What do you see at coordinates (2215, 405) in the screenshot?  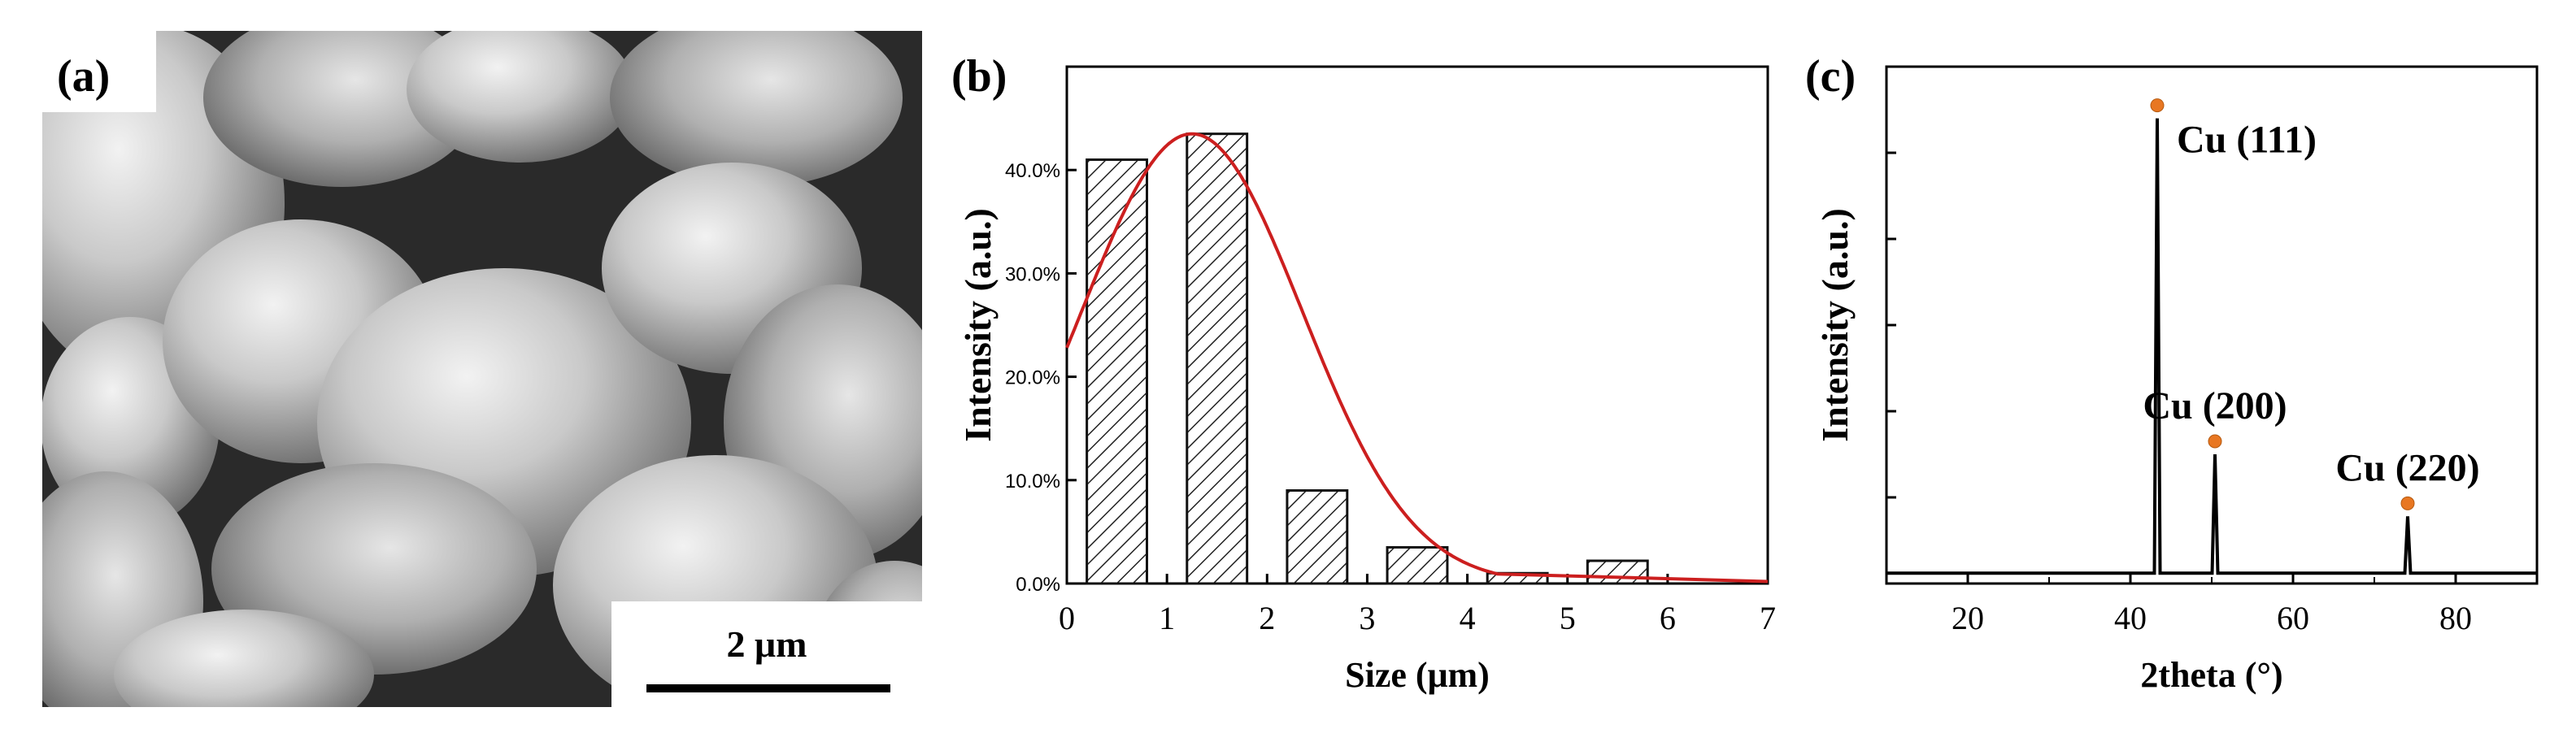 I see `peak-label-2: Cu (200)` at bounding box center [2215, 405].